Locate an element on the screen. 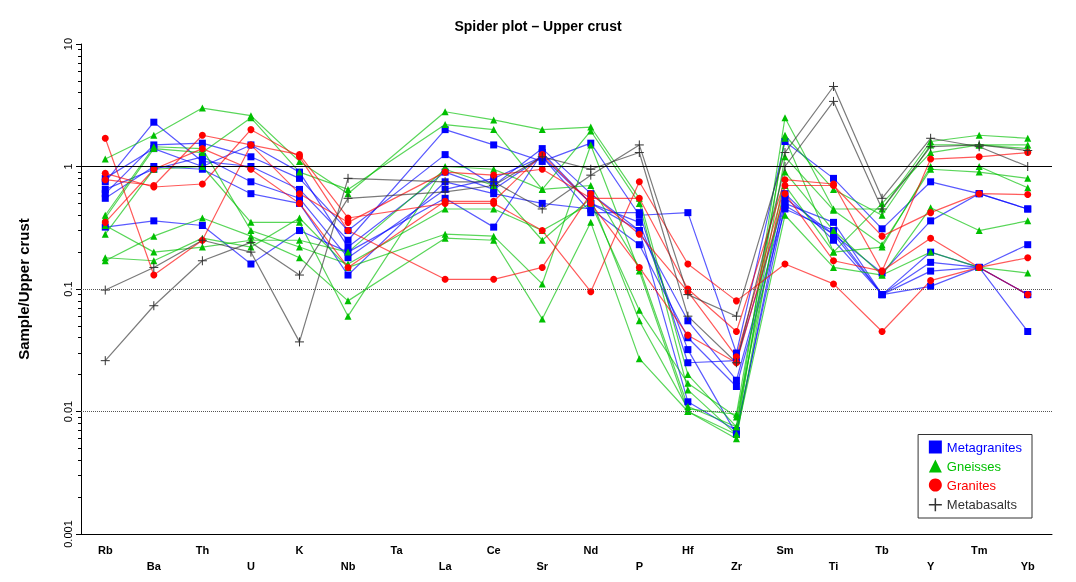 This screenshot has width=1076, height=582. x-tick-label: Sr is located at coordinates (542, 566).